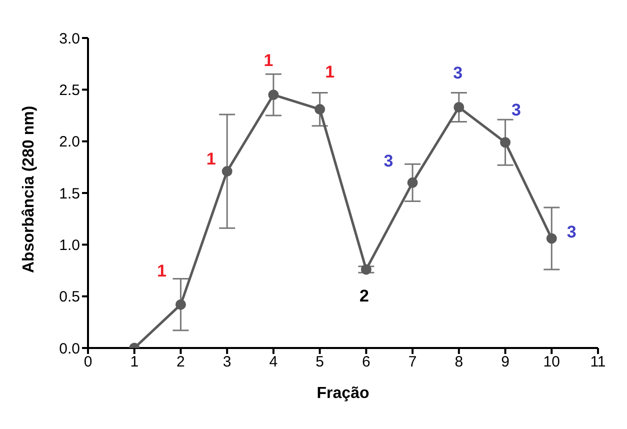 The image size is (627, 429). I want to click on y-tick-label: 2.5, so click(69, 90).